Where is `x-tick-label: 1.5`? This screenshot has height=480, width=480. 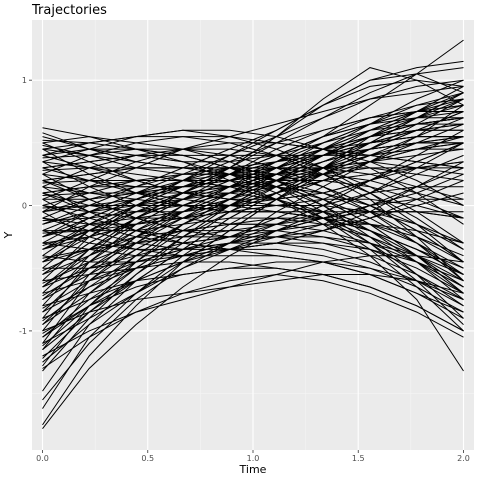
x-tick-label: 1.5 is located at coordinates (358, 458).